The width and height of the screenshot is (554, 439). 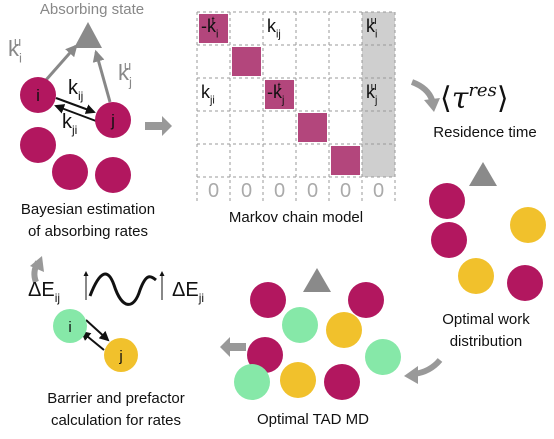 What do you see at coordinates (88, 35) in the screenshot?
I see `absorbing-triangle` at bounding box center [88, 35].